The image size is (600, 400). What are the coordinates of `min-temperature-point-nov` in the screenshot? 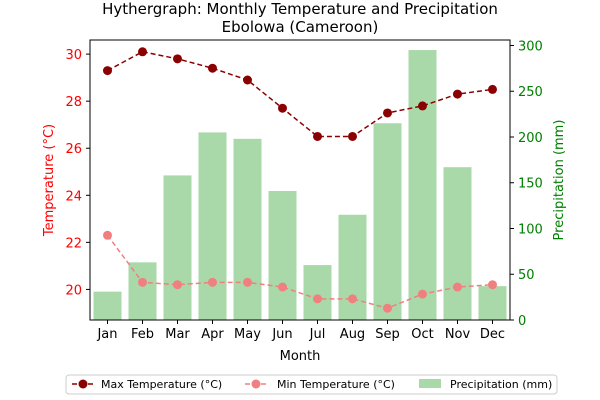 It's located at (457, 287).